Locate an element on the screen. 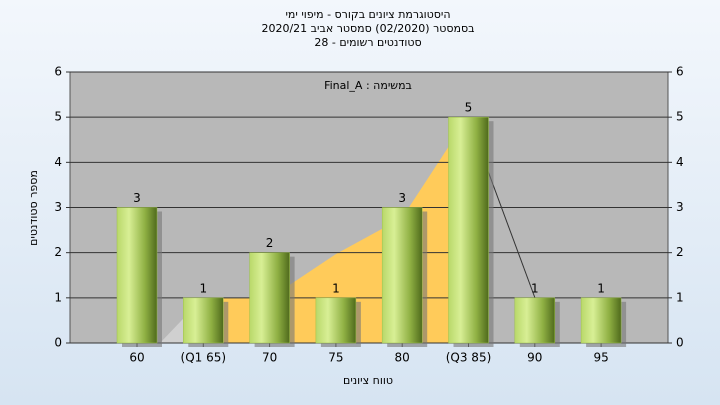 The height and width of the screenshot is (405, 720). y2-tick-label: 3 is located at coordinates (680, 207).